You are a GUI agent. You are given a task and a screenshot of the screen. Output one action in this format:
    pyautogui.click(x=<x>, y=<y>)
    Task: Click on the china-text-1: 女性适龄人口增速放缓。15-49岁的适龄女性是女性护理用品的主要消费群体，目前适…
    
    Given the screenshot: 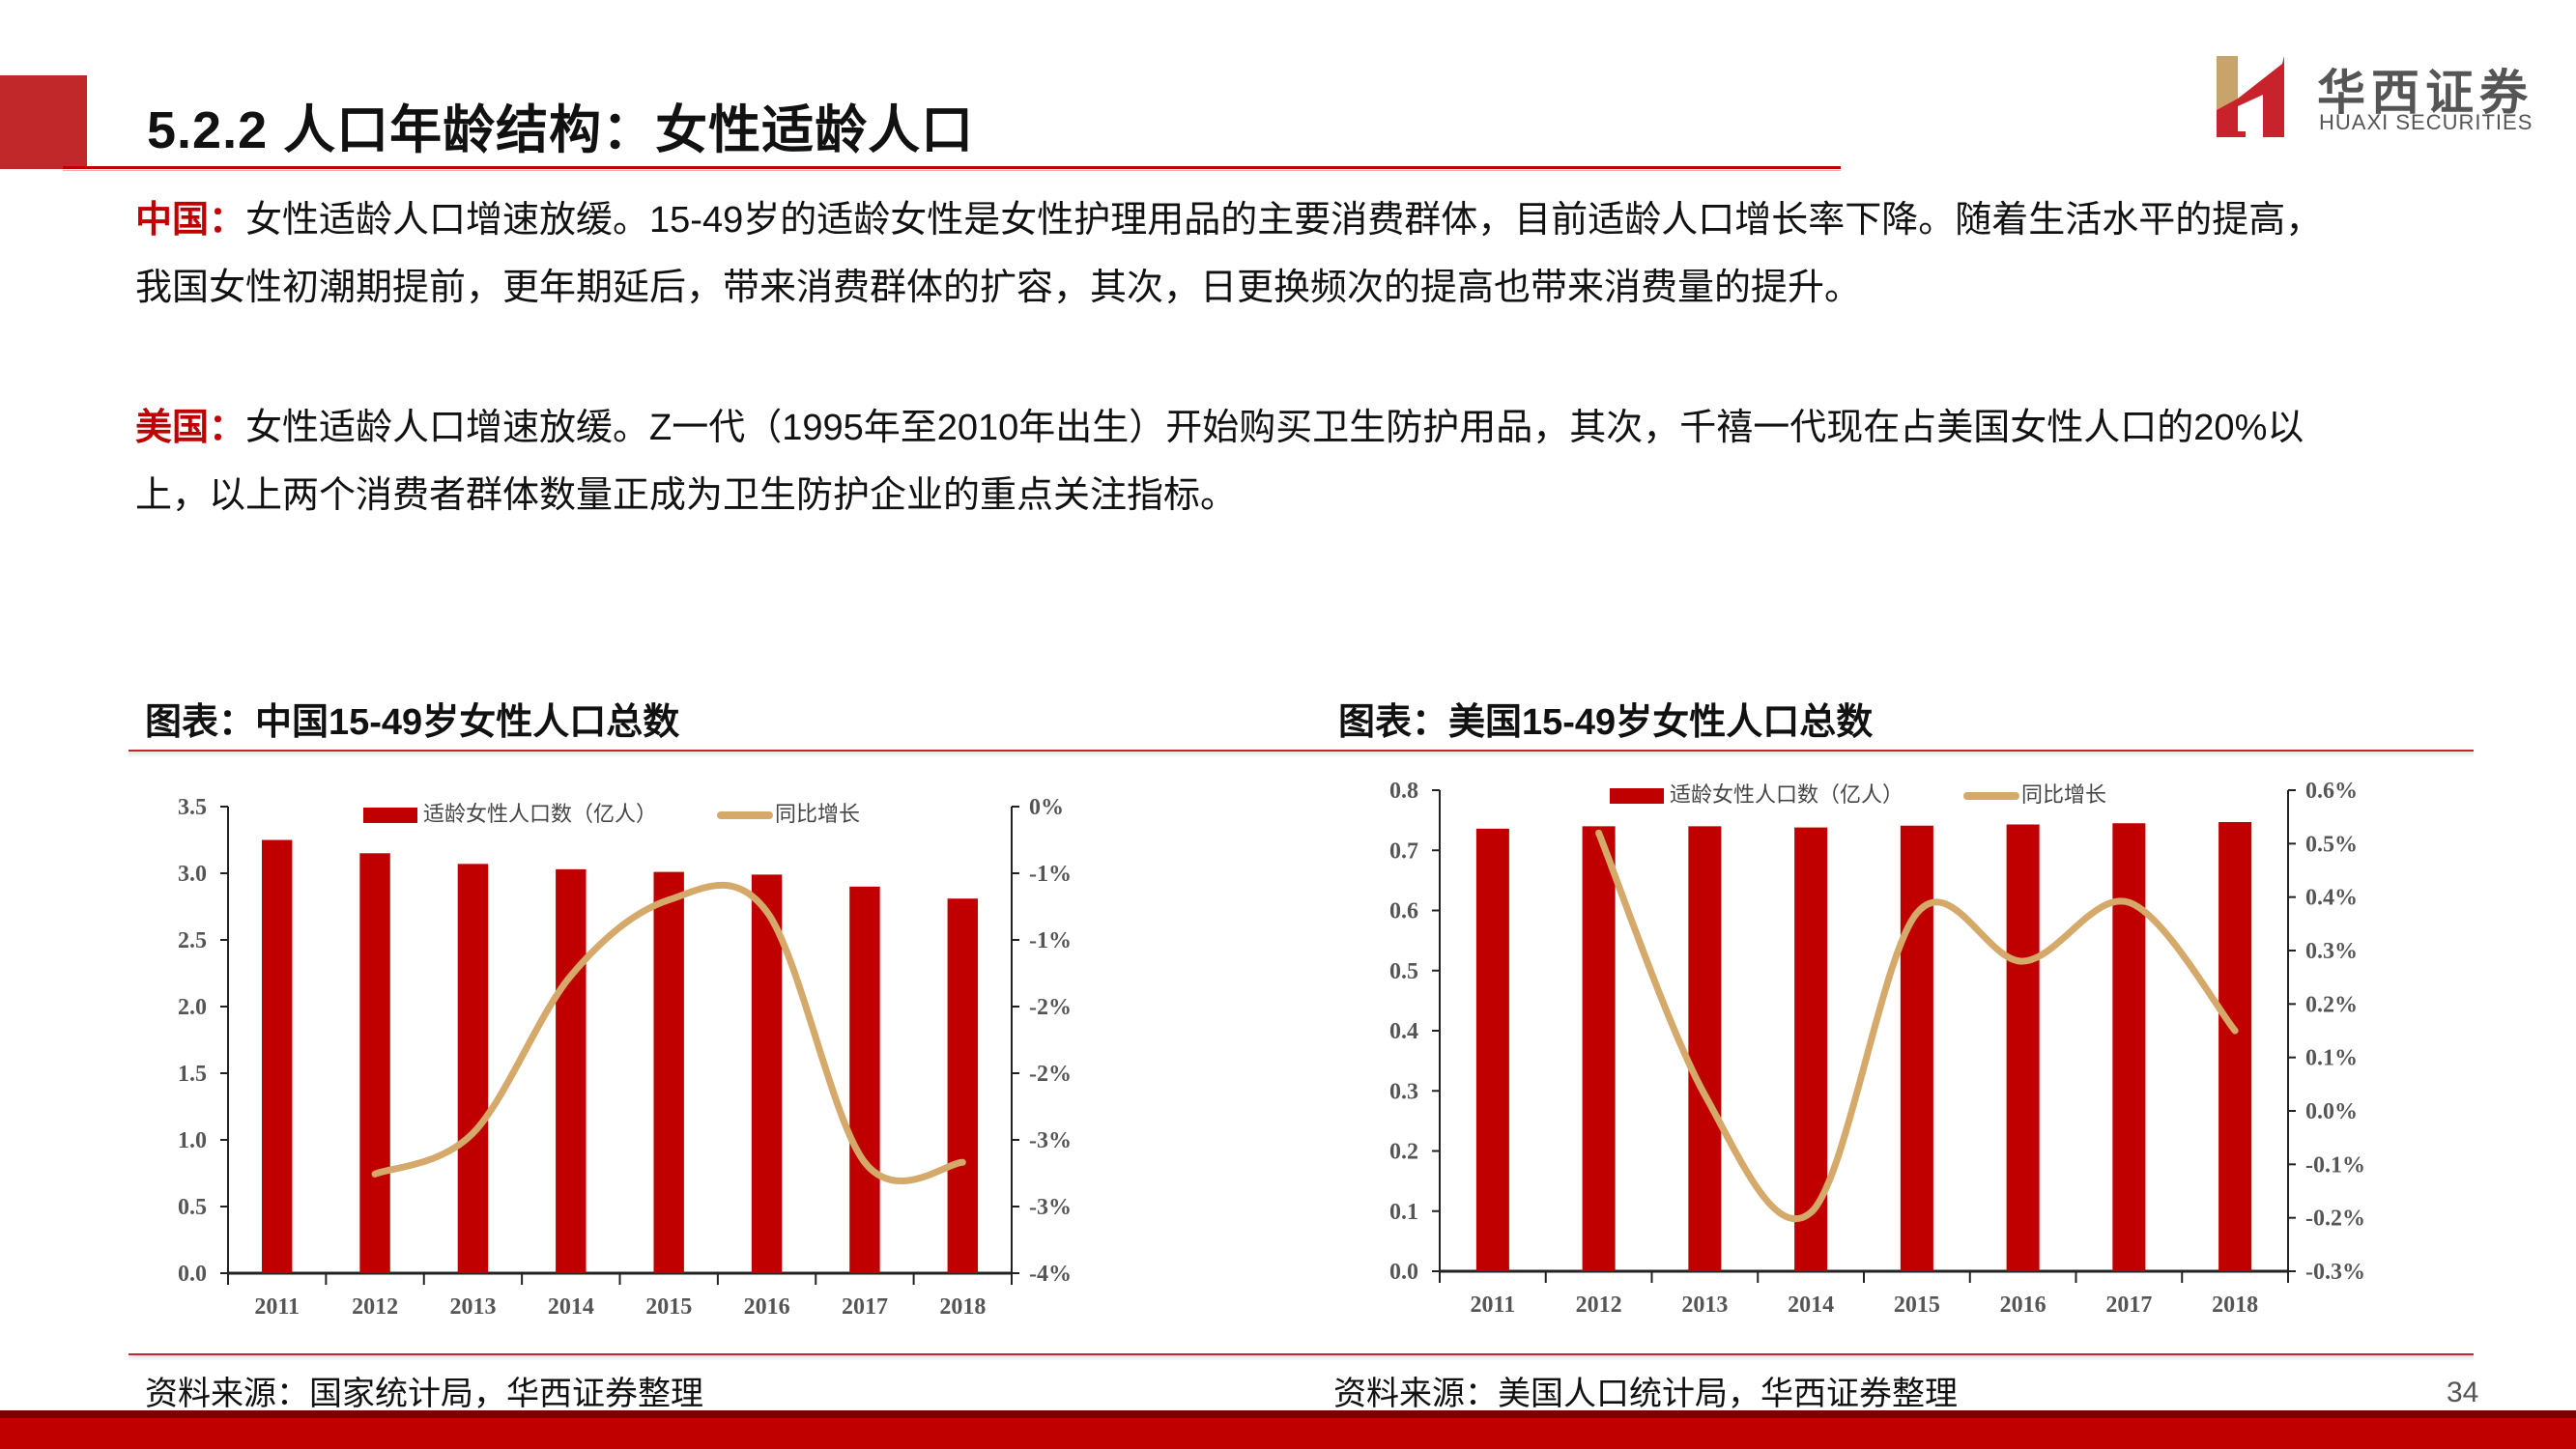 What is the action you would take?
    pyautogui.click(x=1284, y=220)
    